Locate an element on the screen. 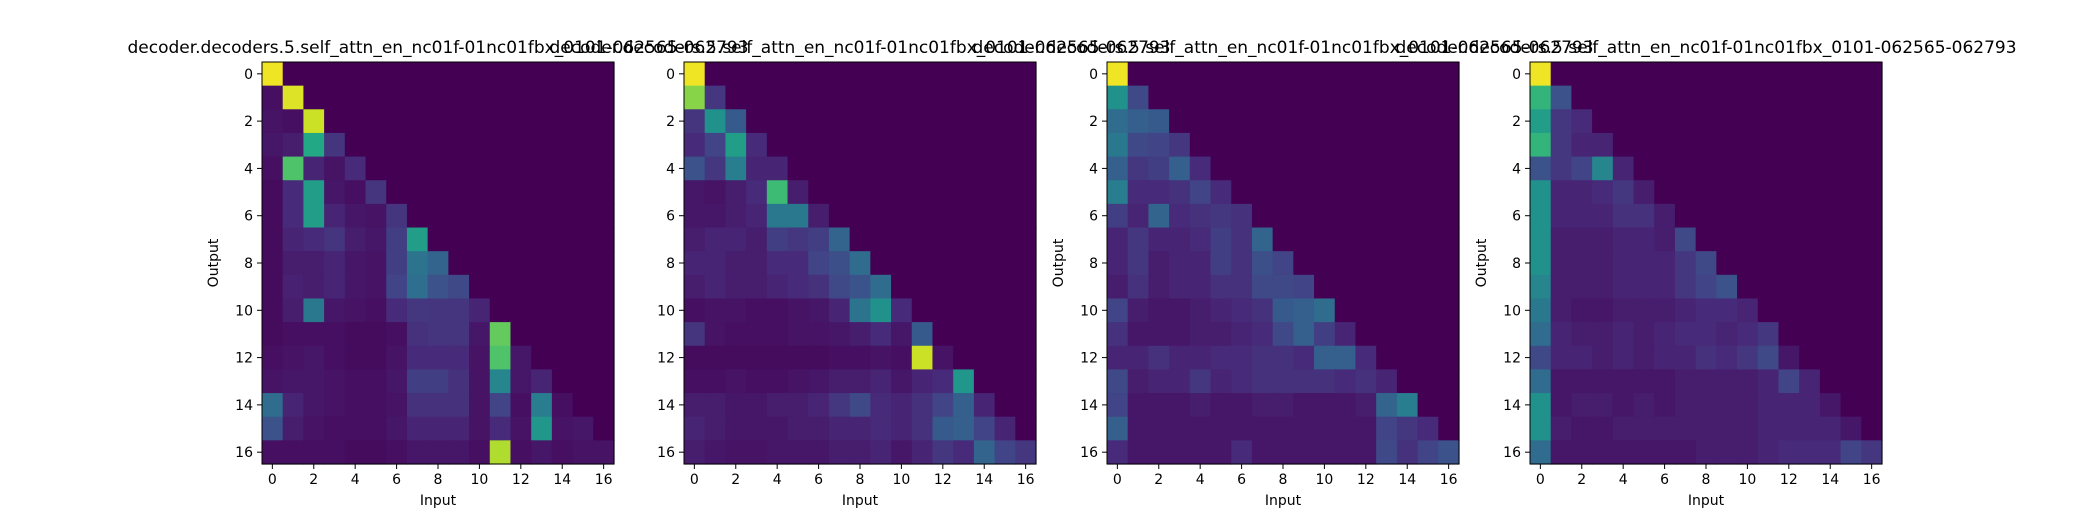  x-tick-label: 4 is located at coordinates (1200, 480).